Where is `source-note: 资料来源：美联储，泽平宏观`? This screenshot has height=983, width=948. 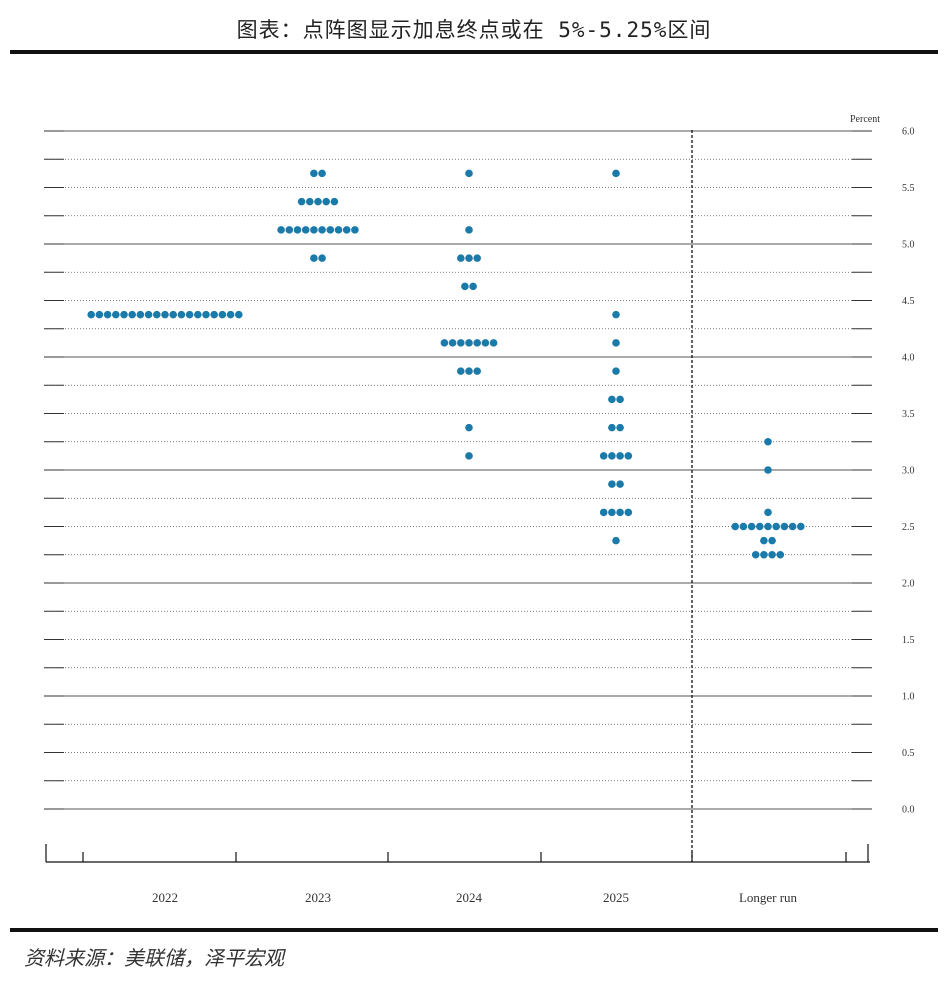 source-note: 资料来源：美联储，泽平宏观 is located at coordinates (154, 958).